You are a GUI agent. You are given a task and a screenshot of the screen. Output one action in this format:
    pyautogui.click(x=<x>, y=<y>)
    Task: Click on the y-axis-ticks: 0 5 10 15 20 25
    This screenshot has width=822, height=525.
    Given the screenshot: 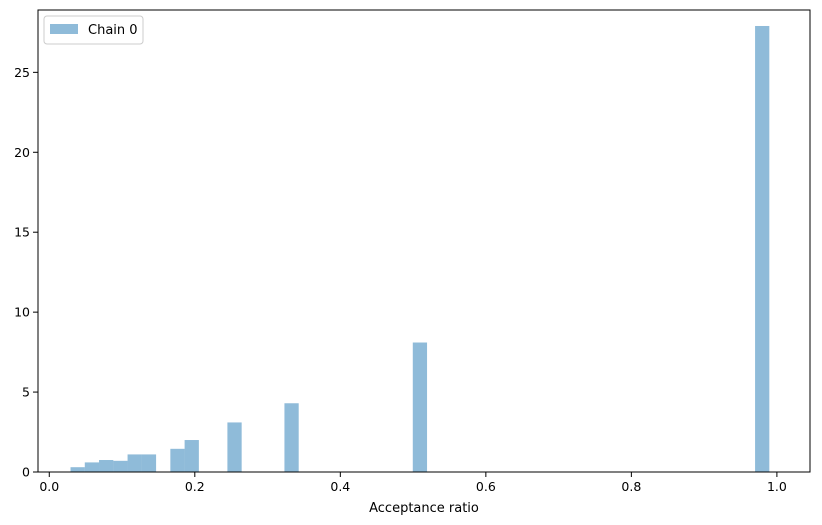 What is the action you would take?
    pyautogui.click(x=26, y=272)
    